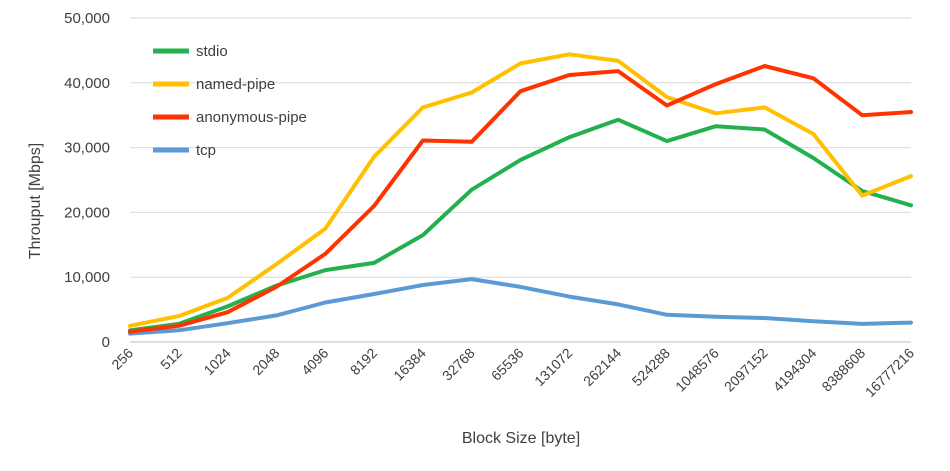  What do you see at coordinates (458, 364) in the screenshot?
I see `x-tick-label: 32768` at bounding box center [458, 364].